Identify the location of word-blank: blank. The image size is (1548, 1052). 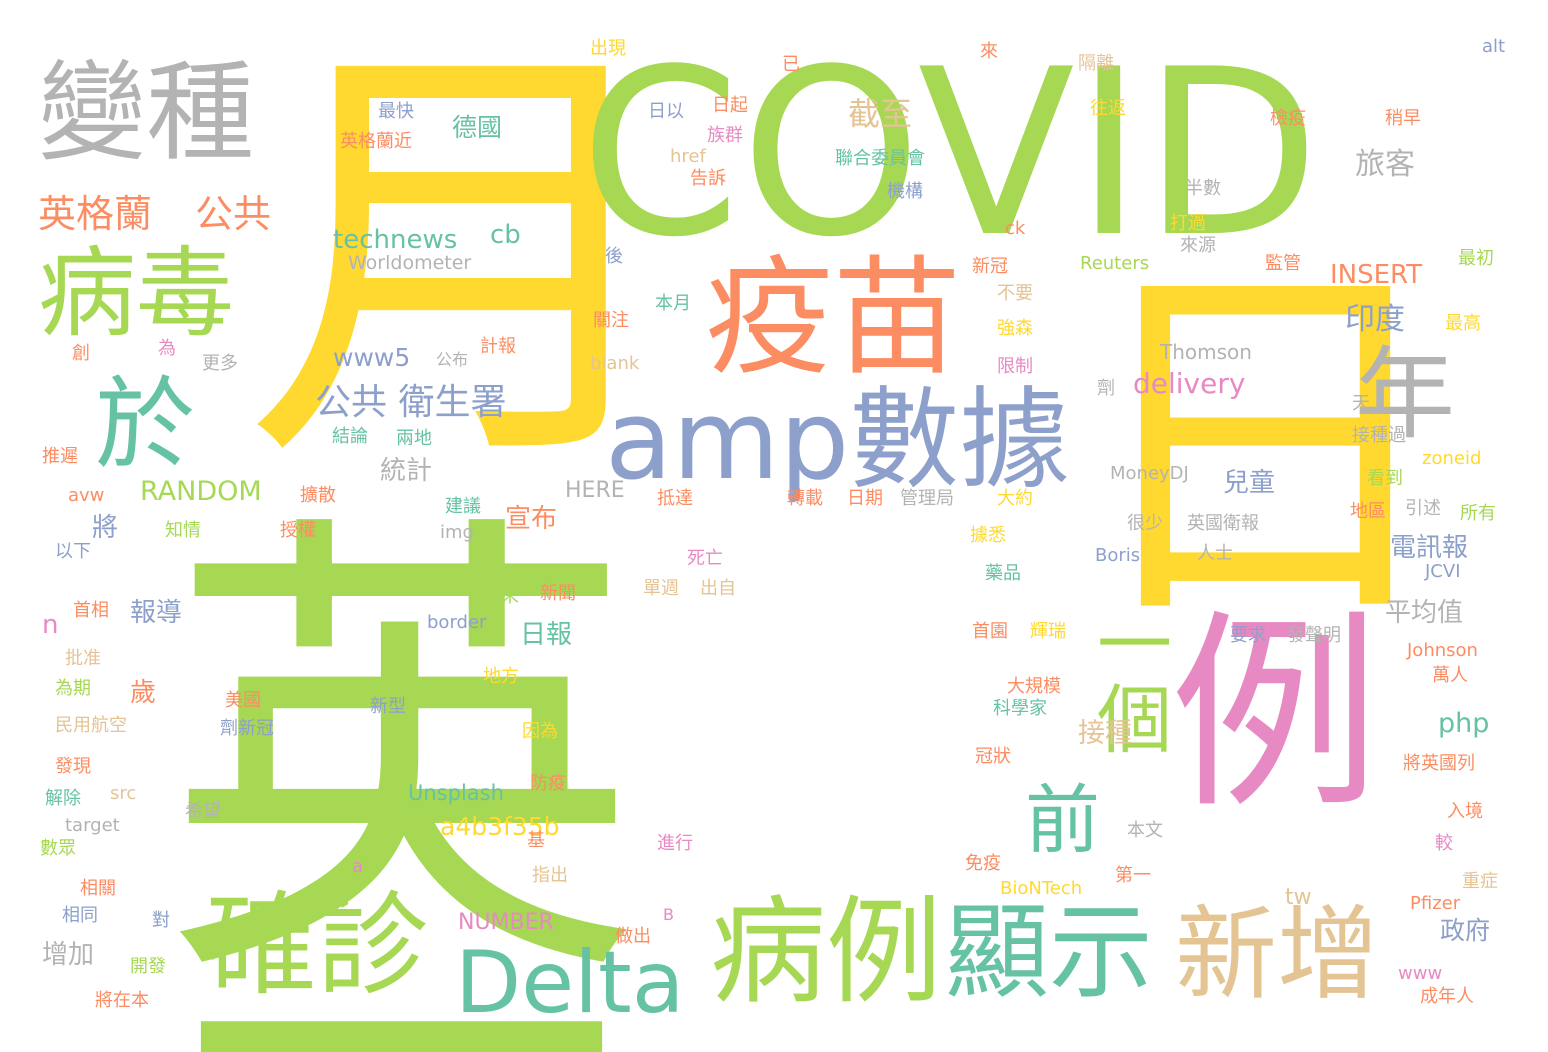
(615, 363).